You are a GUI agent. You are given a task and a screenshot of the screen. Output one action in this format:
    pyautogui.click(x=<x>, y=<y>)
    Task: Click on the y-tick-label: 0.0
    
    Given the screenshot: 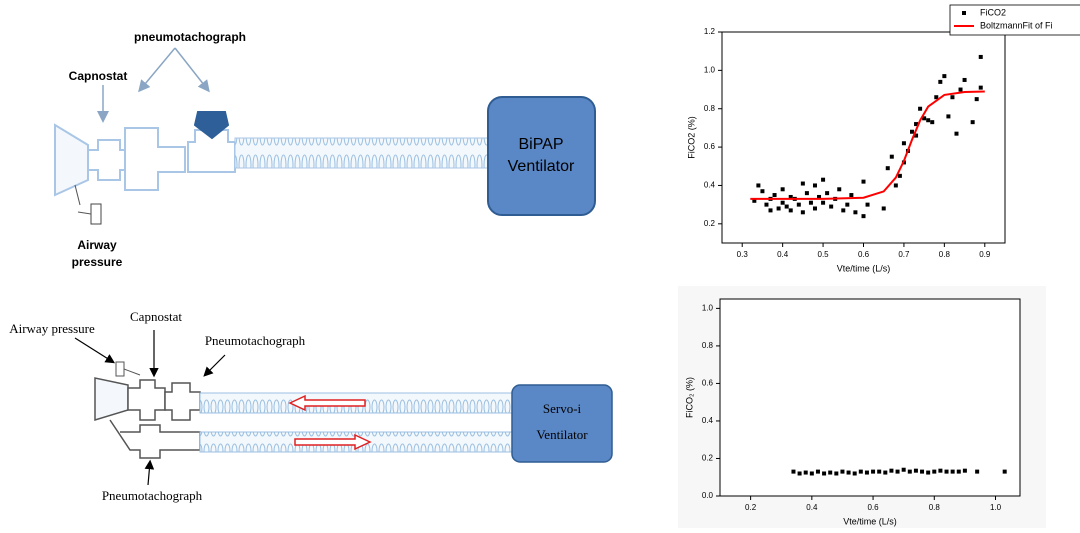 What is the action you would take?
    pyautogui.click(x=708, y=495)
    